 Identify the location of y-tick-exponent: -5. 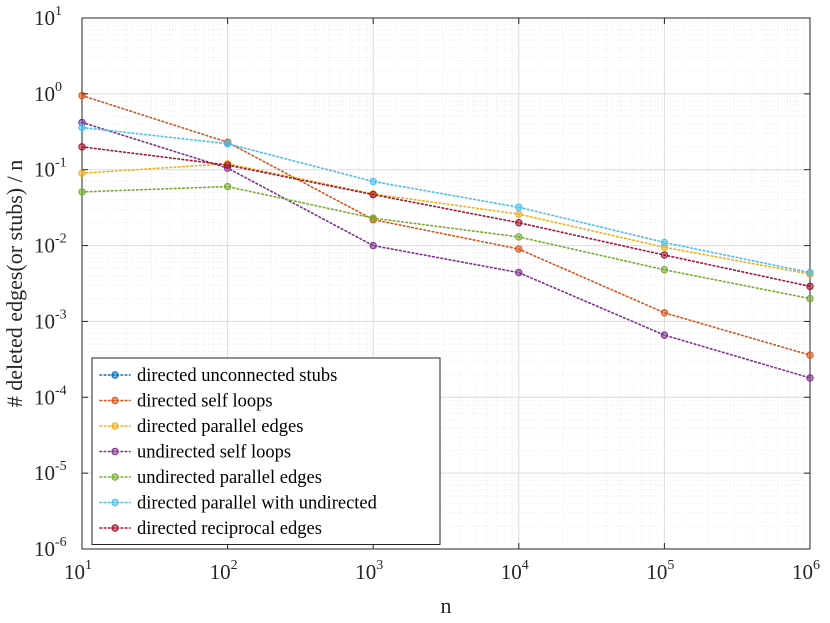
(61, 466).